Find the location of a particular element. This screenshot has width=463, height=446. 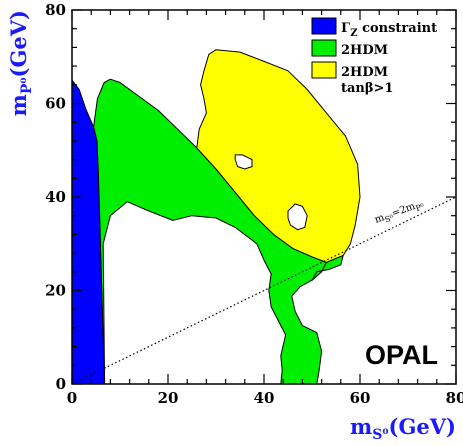

legend-label-2hdm-tanb: 2HDM is located at coordinates (364, 72).